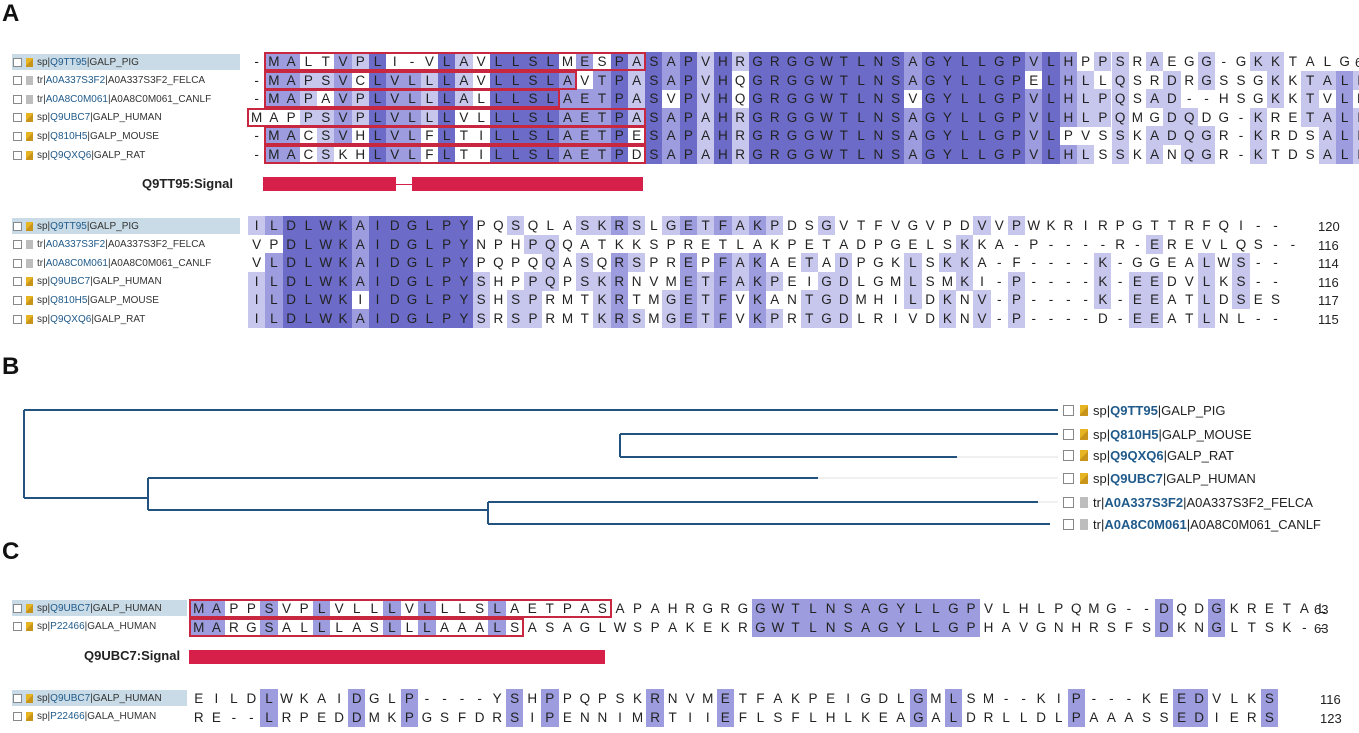  What do you see at coordinates (1187, 502) in the screenshot?
I see `tree-leaf-label: tr| A0A337S3F2 |A0A337S3F2_FELCA` at bounding box center [1187, 502].